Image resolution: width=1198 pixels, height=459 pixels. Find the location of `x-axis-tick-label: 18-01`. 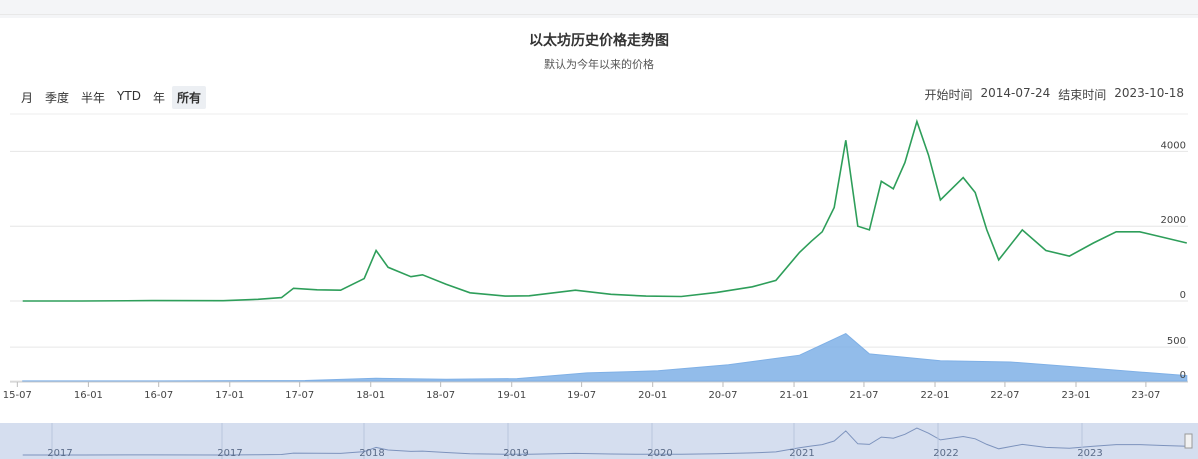

x-axis-tick-label: 18-01 is located at coordinates (370, 395).